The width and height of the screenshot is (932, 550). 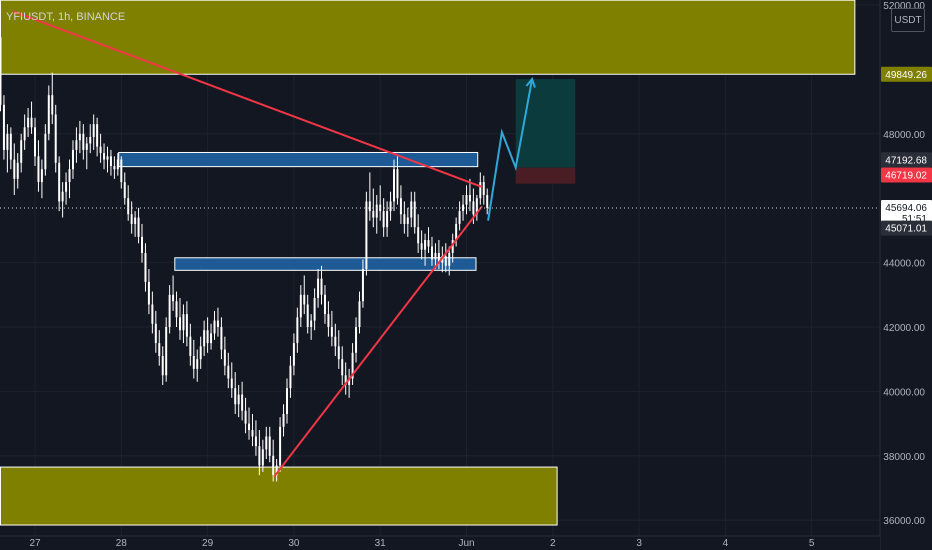 I want to click on projection-arrowhead, so click(x=530, y=82).